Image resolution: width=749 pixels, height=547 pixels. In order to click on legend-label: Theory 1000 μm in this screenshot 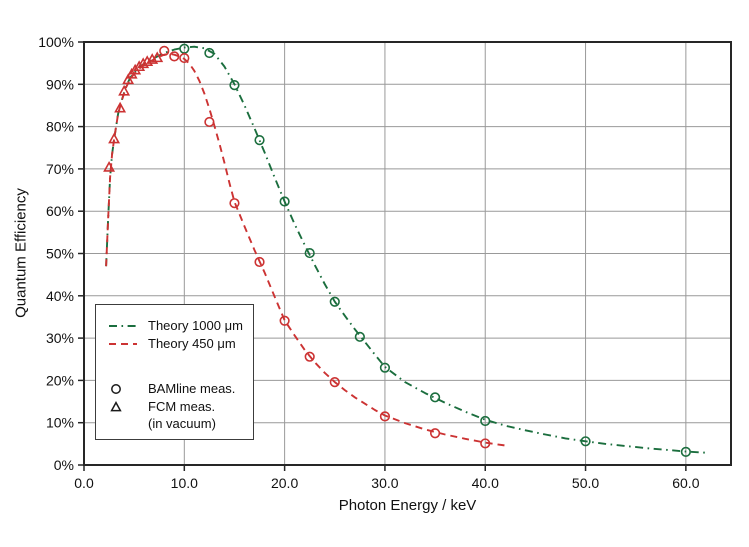, I will do `click(195, 325)`.